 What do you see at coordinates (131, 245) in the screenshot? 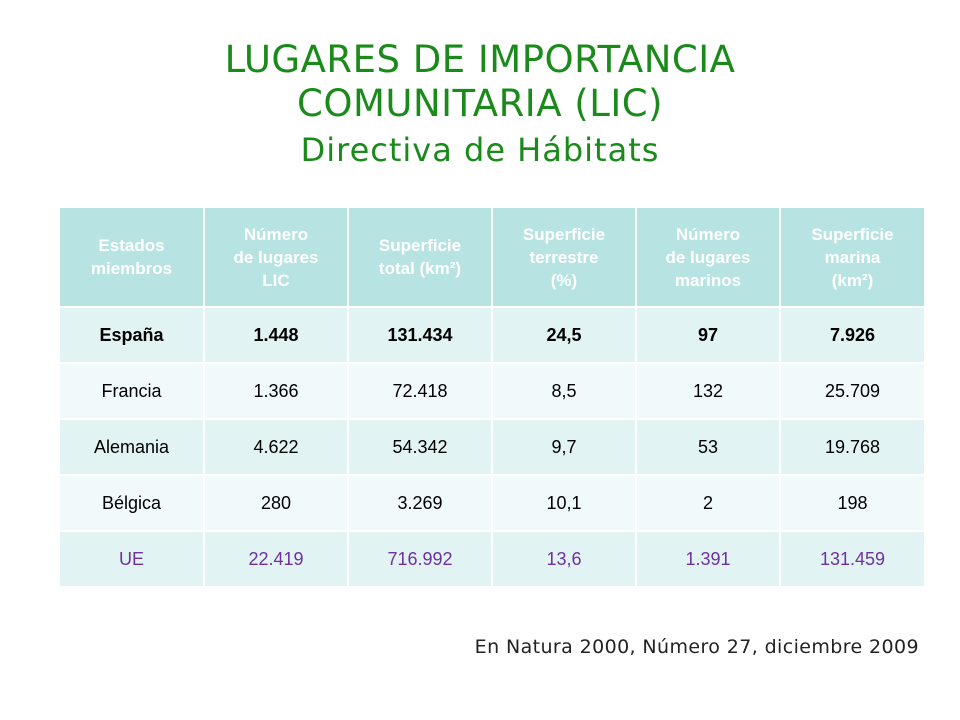
I see `header-text: Estados` at bounding box center [131, 245].